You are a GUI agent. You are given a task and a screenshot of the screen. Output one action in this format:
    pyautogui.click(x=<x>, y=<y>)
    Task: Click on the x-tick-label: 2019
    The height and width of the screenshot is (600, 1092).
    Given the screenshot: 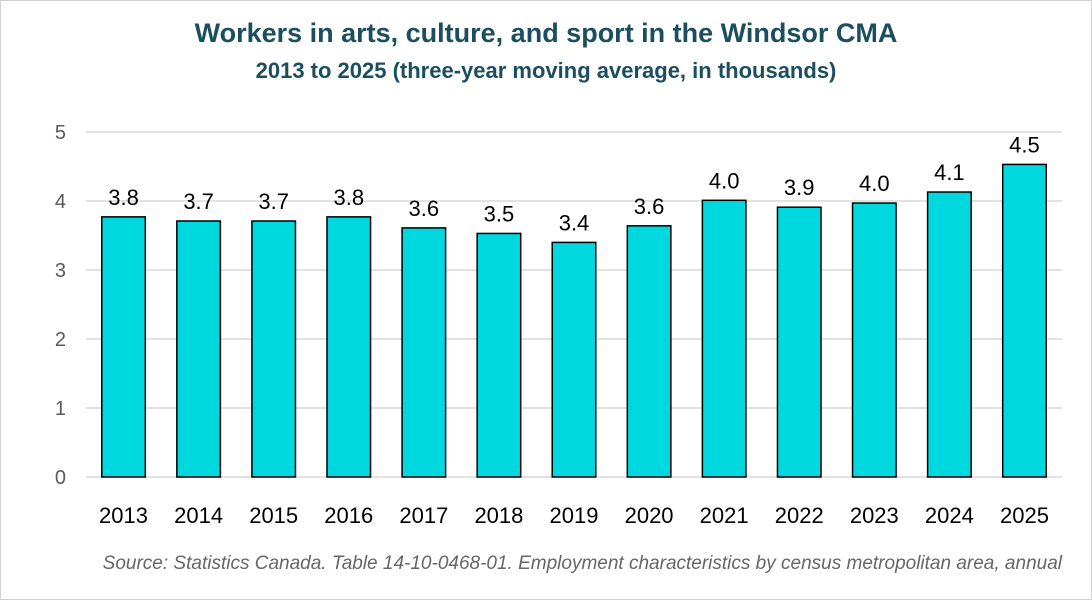 What is the action you would take?
    pyautogui.click(x=574, y=515)
    